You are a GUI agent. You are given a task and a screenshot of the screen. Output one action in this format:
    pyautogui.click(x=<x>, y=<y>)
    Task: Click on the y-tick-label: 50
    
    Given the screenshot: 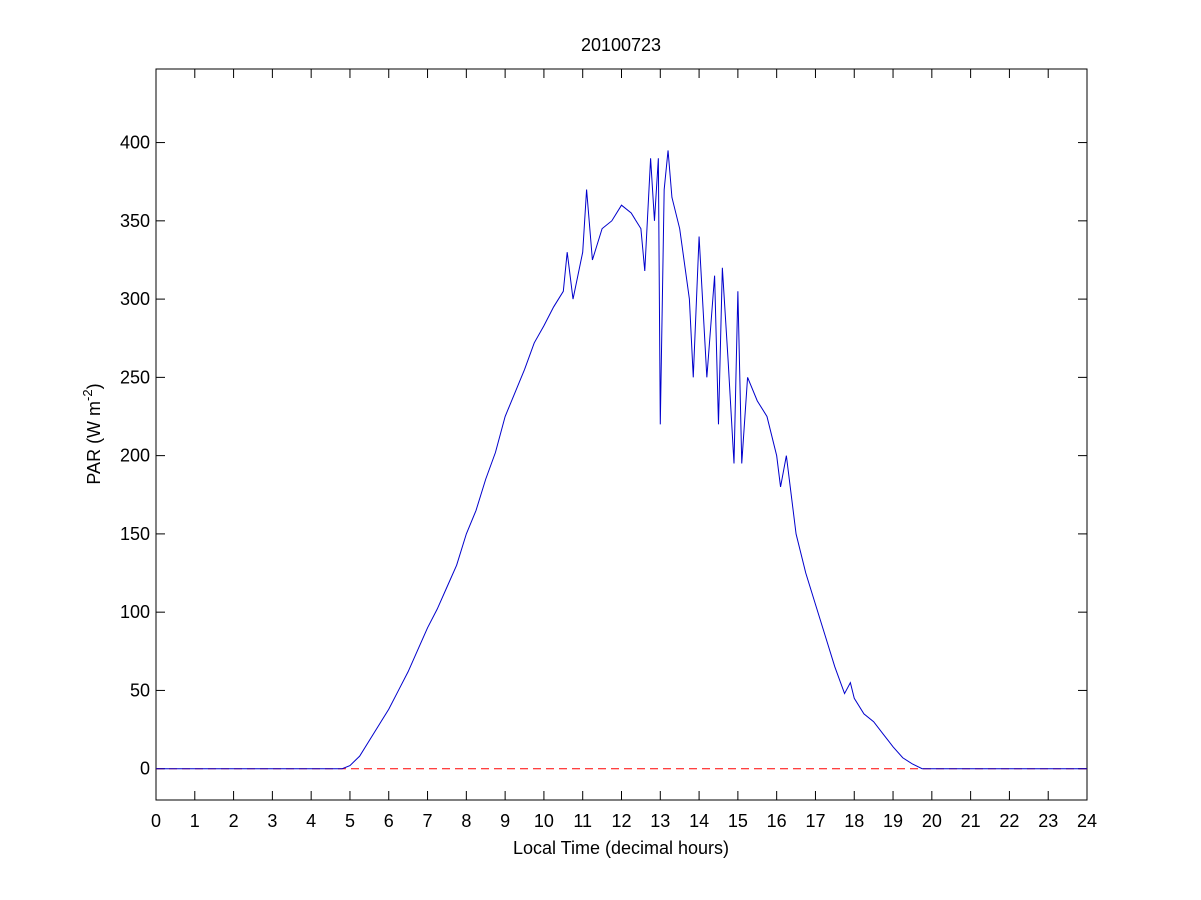 What is the action you would take?
    pyautogui.click(x=140, y=690)
    